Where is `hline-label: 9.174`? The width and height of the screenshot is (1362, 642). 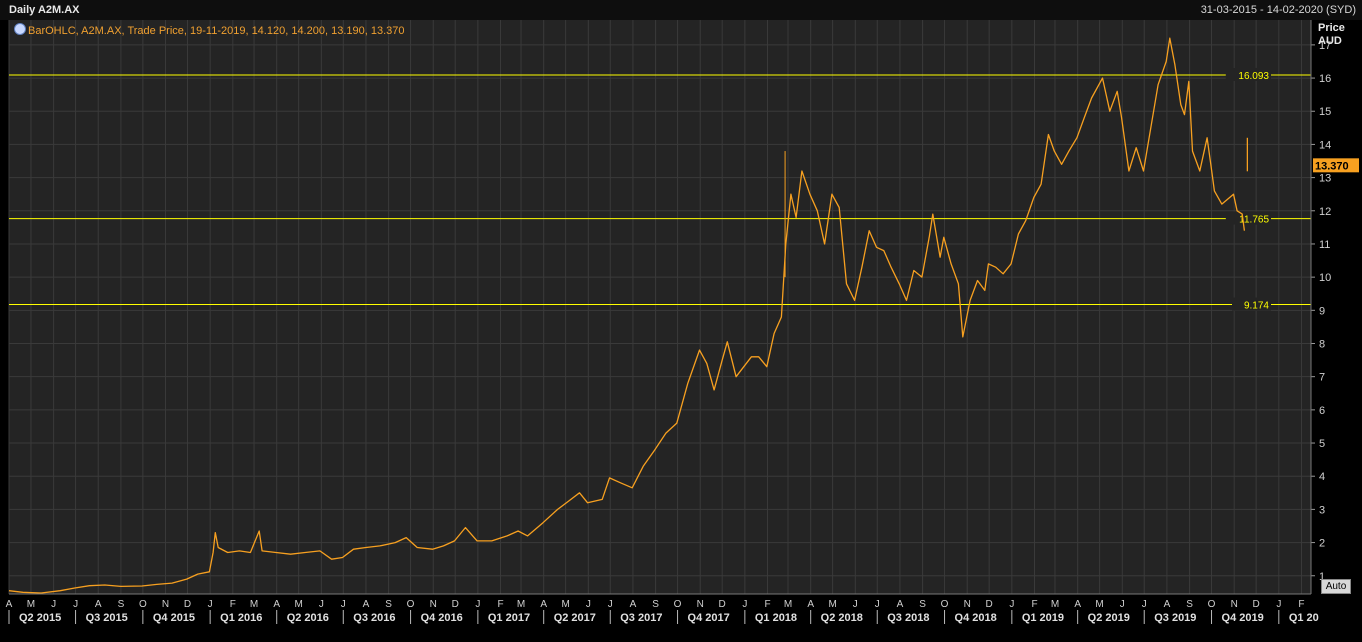 hline-label: 9.174 is located at coordinates (1256, 306).